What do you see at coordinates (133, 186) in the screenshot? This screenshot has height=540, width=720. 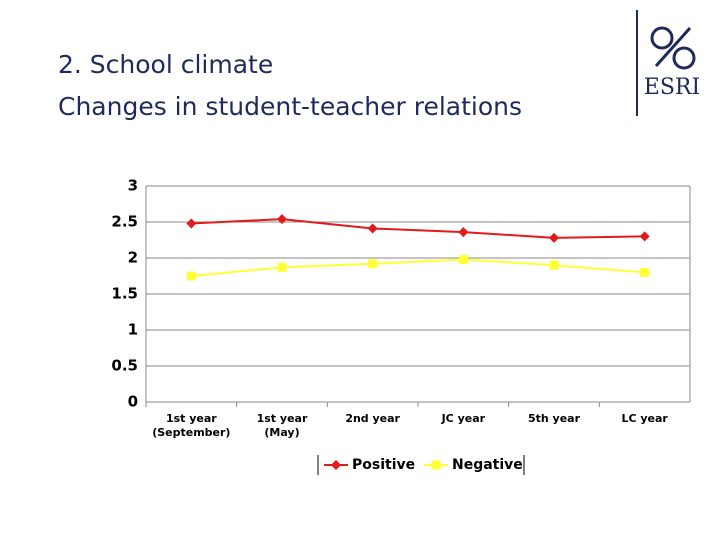 I see `y-tick-label: 3` at bounding box center [133, 186].